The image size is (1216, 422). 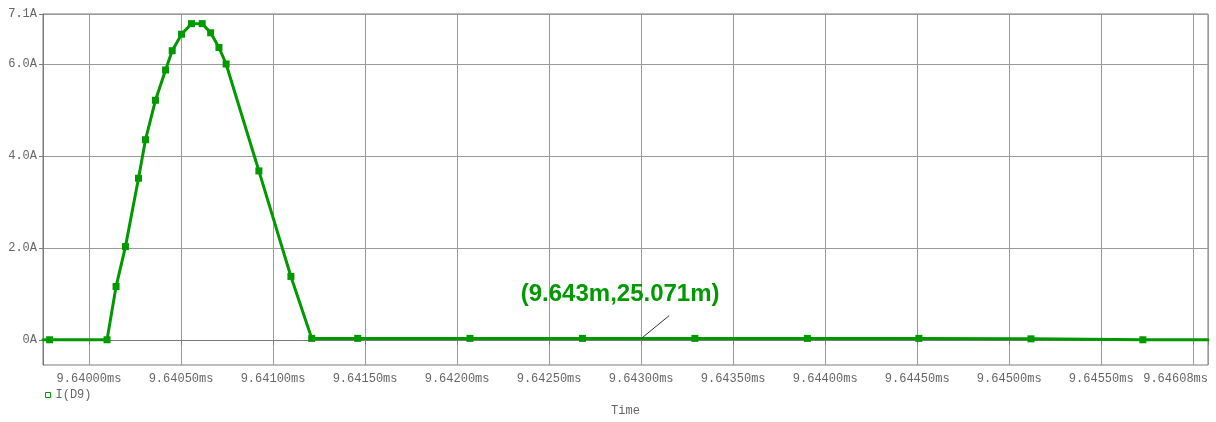 I want to click on y-tick-label: 6.0A, so click(x=23, y=64).